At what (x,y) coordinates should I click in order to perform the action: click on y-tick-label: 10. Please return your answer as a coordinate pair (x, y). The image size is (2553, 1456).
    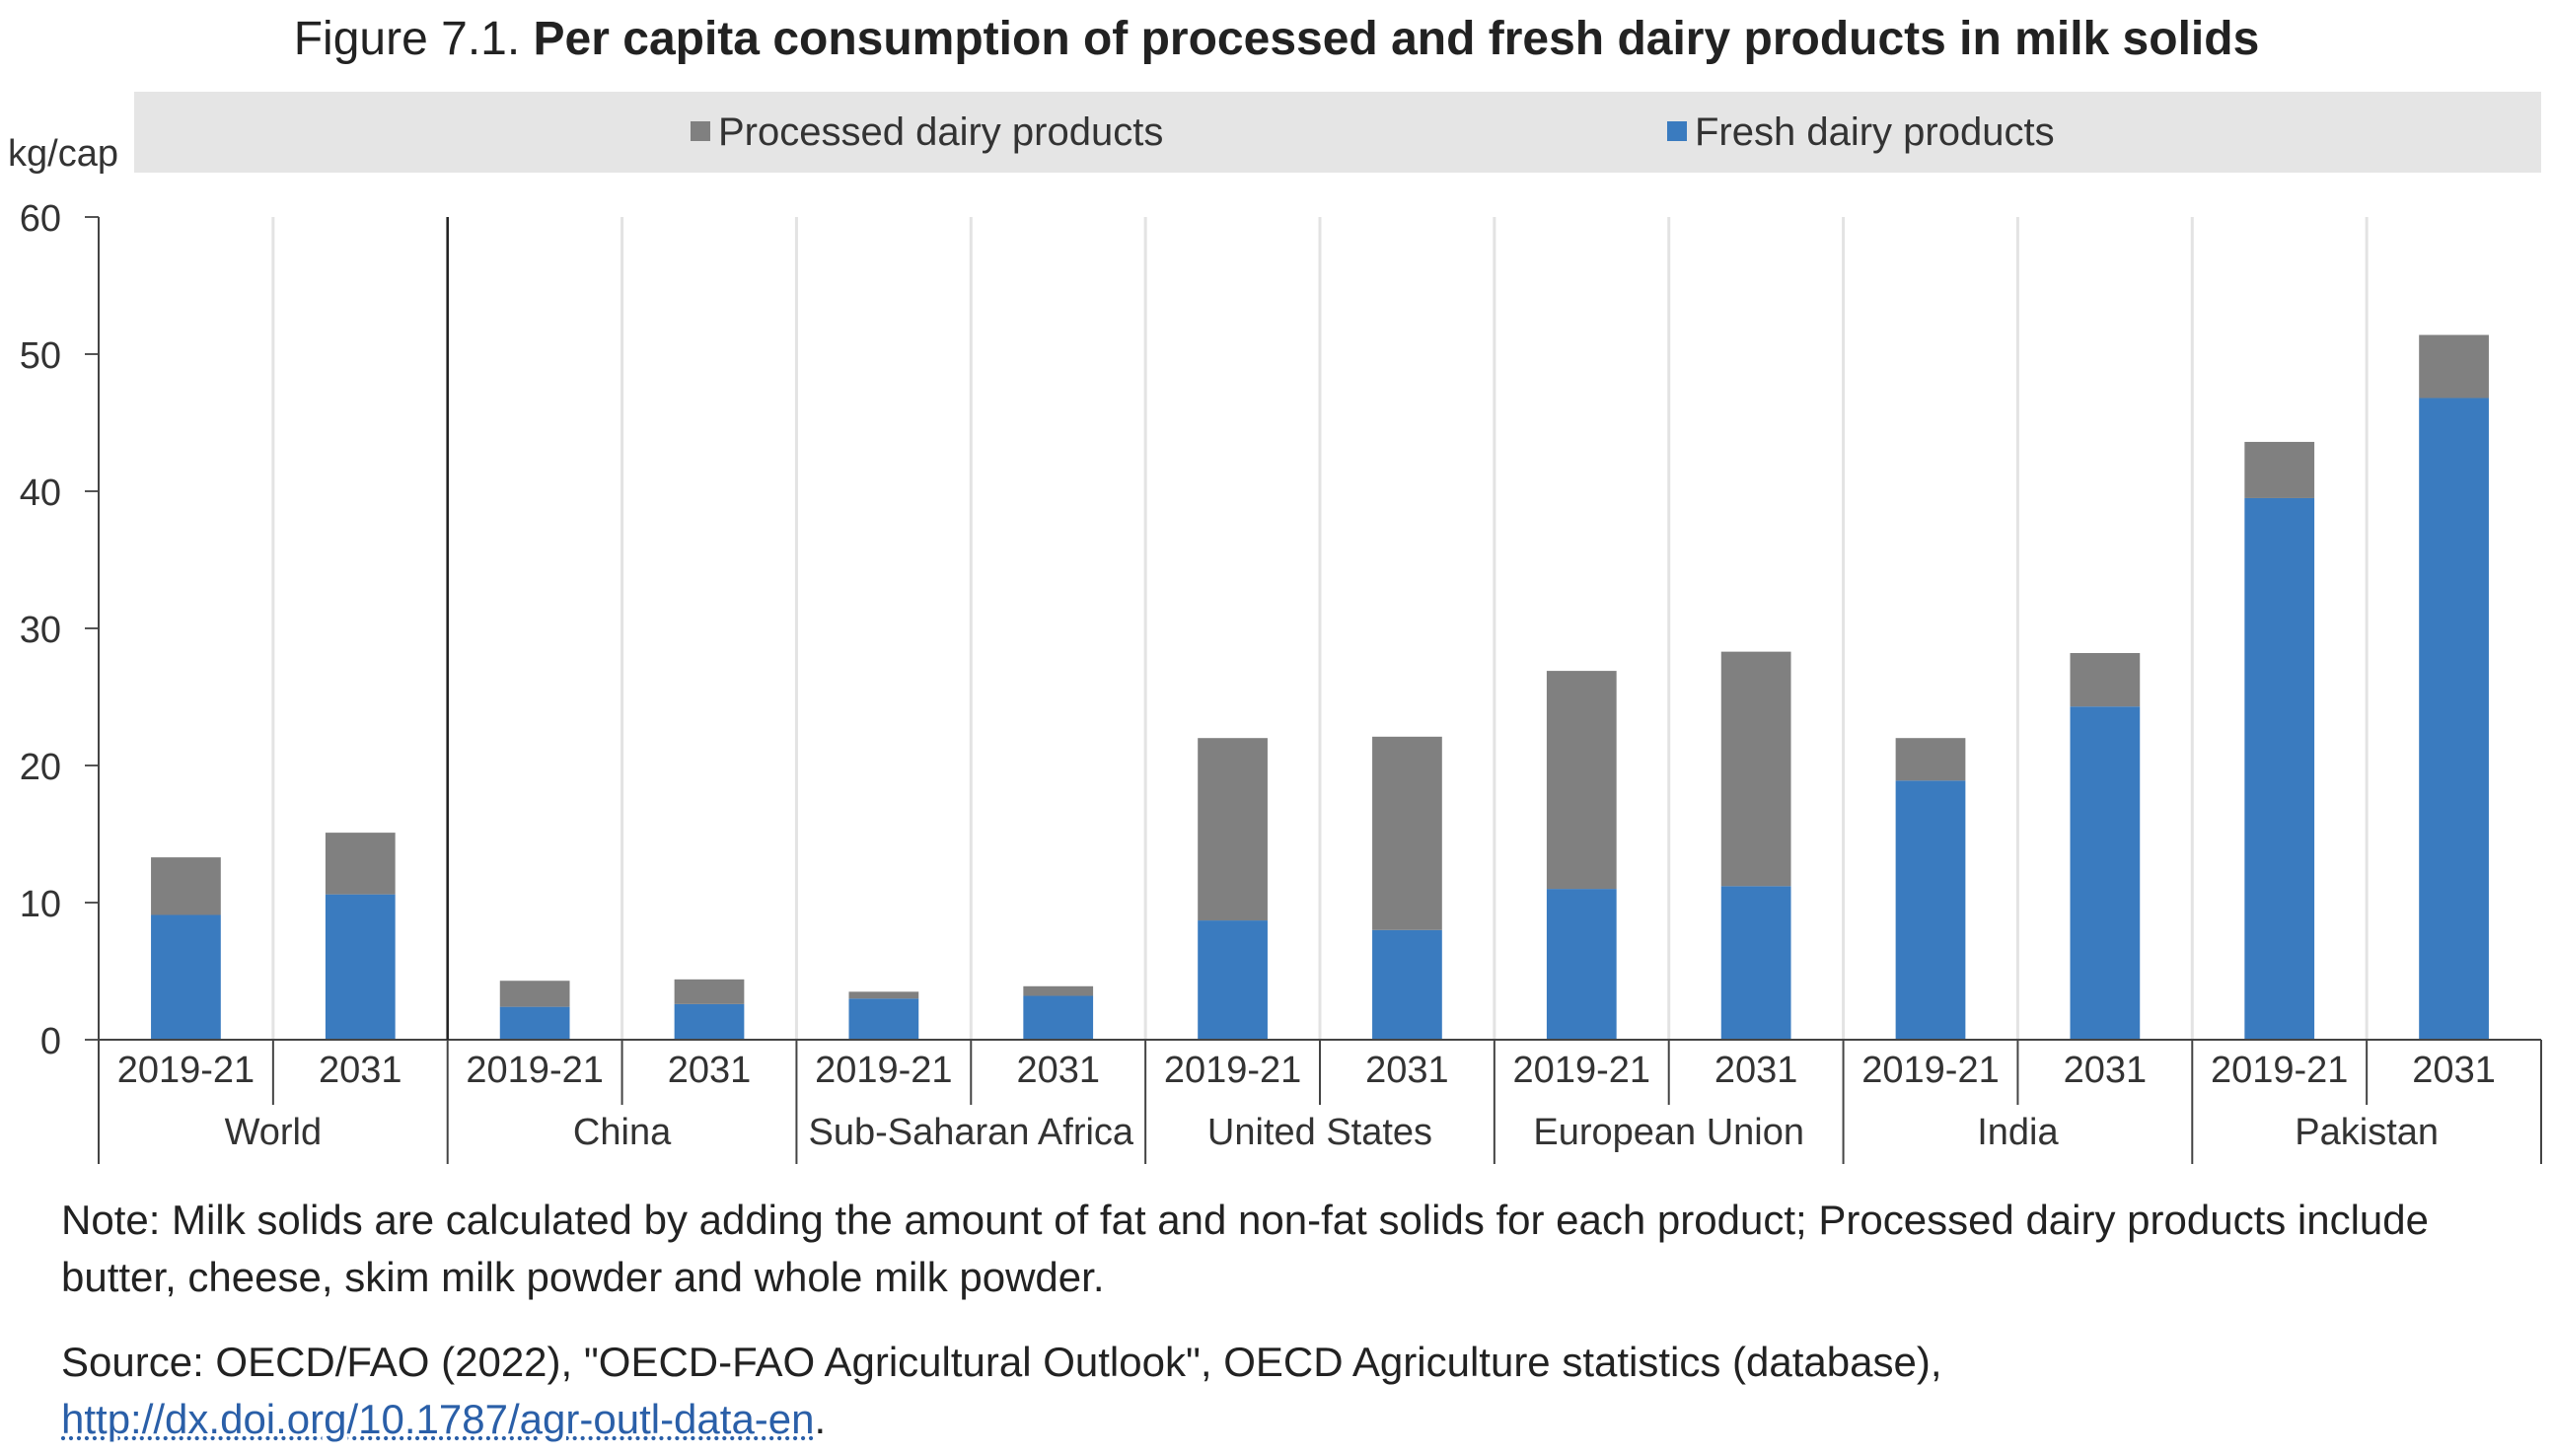
    Looking at the image, I should click on (40, 904).